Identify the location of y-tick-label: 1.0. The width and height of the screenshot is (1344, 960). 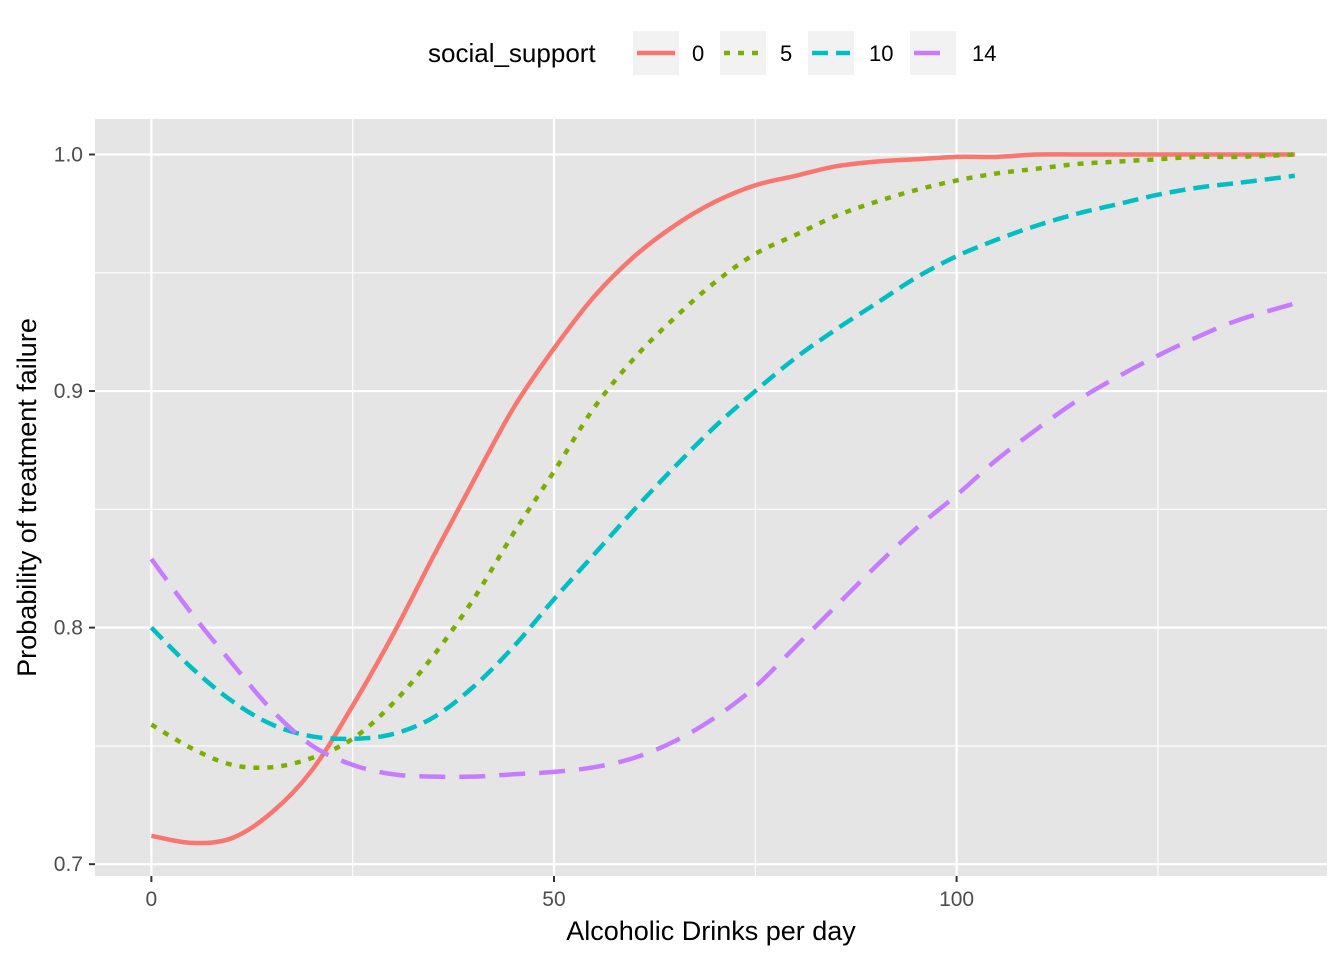
(68, 154).